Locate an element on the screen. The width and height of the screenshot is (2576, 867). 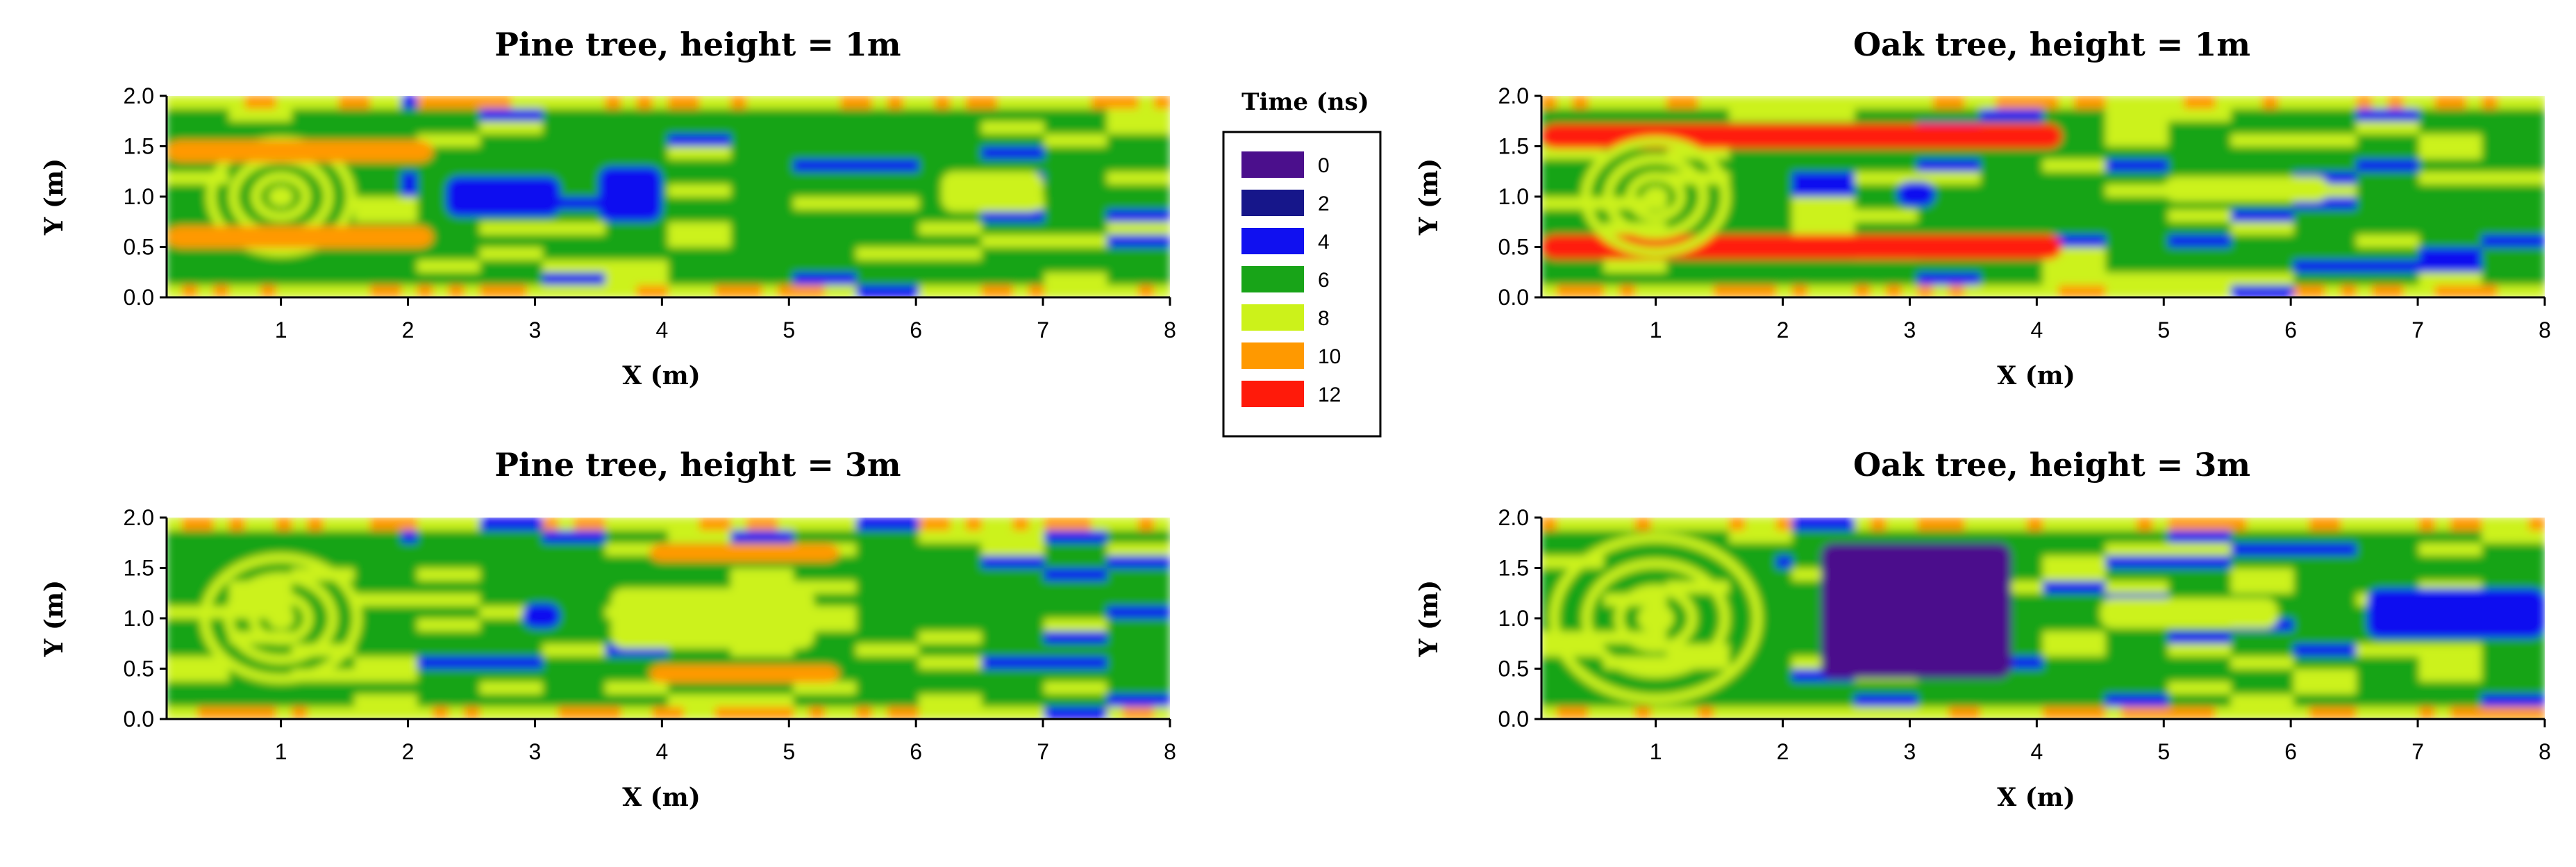
legend-label: 2 is located at coordinates (1324, 203).